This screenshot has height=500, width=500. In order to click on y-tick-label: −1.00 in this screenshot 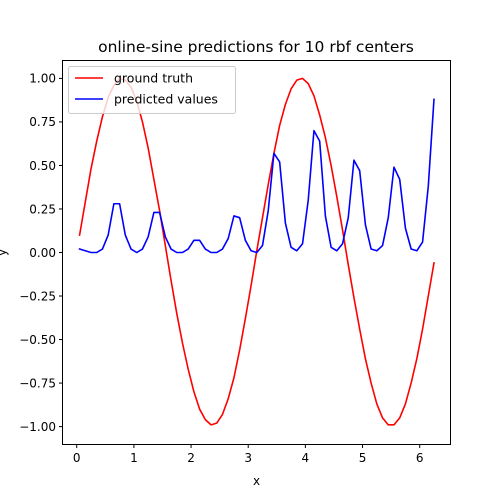, I will do `click(37, 427)`.